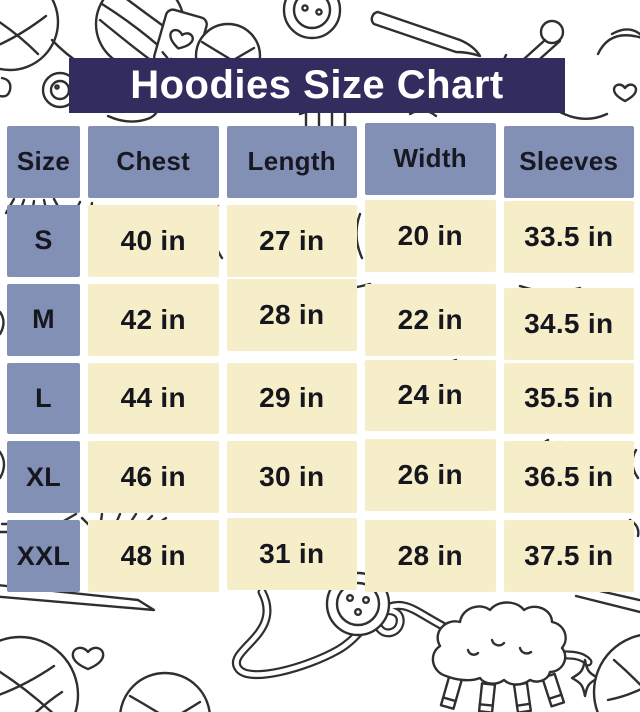  I want to click on row-xxl-sleeves: 37.5 in, so click(568, 556).